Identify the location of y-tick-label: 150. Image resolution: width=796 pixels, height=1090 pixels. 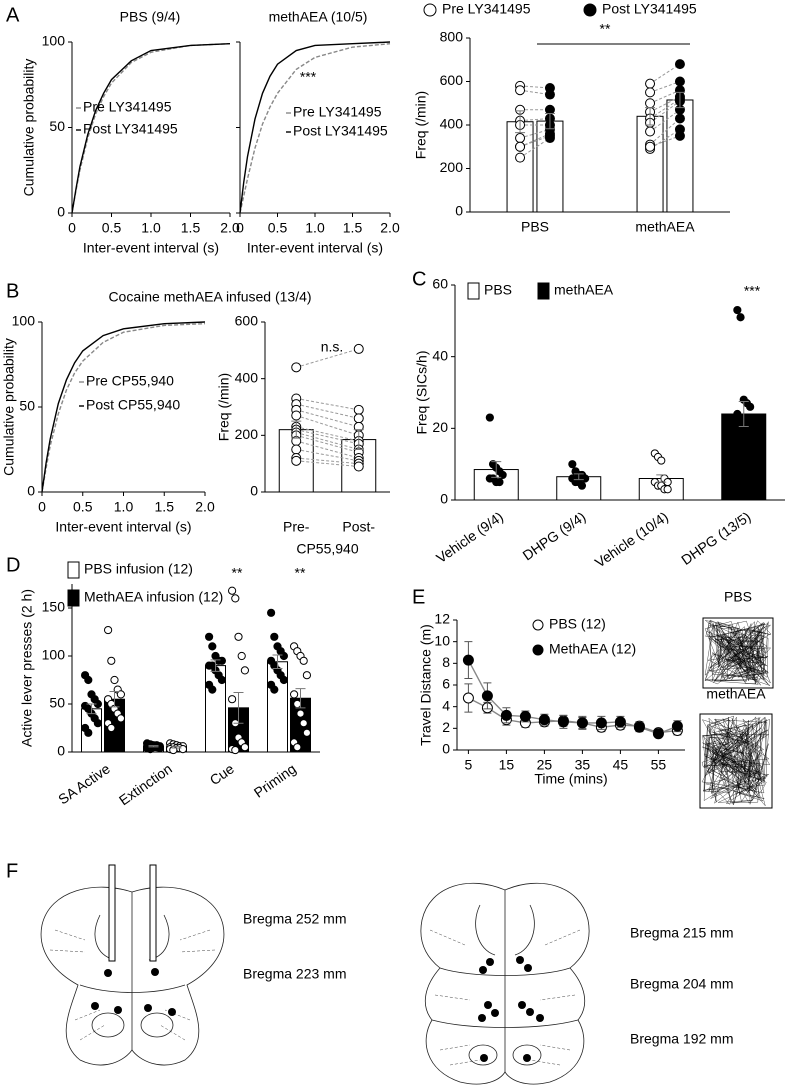
(54, 607).